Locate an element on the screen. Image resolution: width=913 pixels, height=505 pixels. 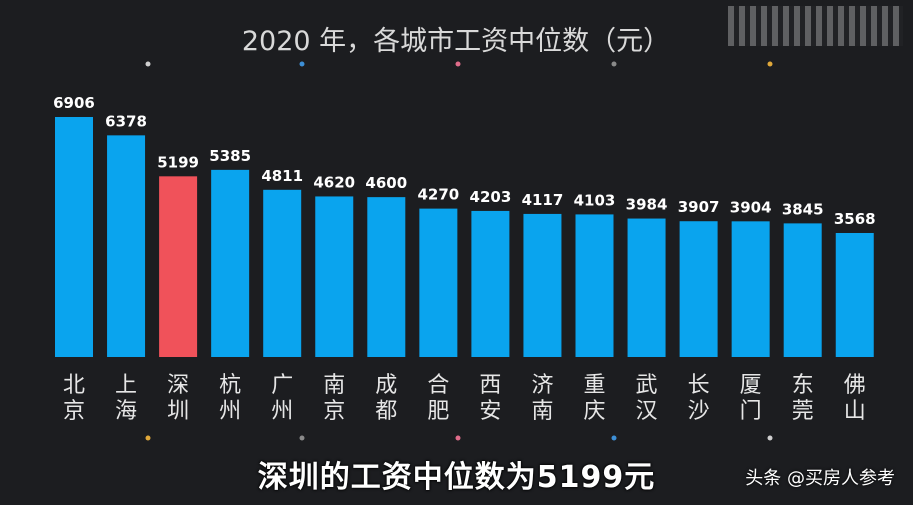
chart-title: 2020 年，各城市工资中位数（元） is located at coordinates (456, 41).